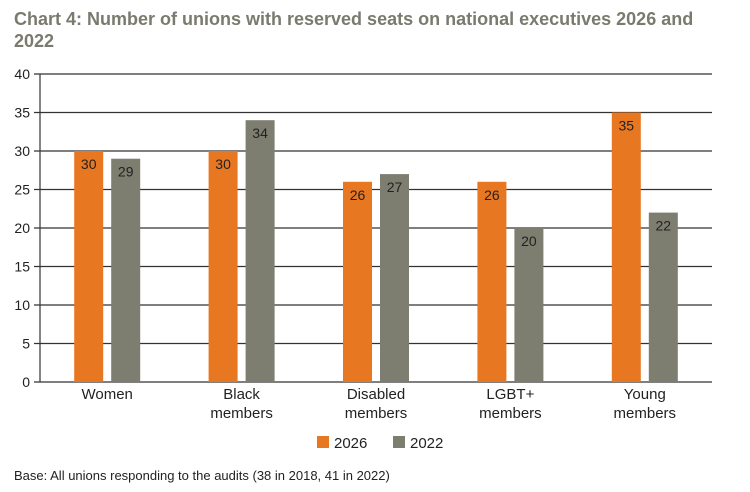 The image size is (750, 492). What do you see at coordinates (399, 442) in the screenshot?
I see `legend-swatch-2022` at bounding box center [399, 442].